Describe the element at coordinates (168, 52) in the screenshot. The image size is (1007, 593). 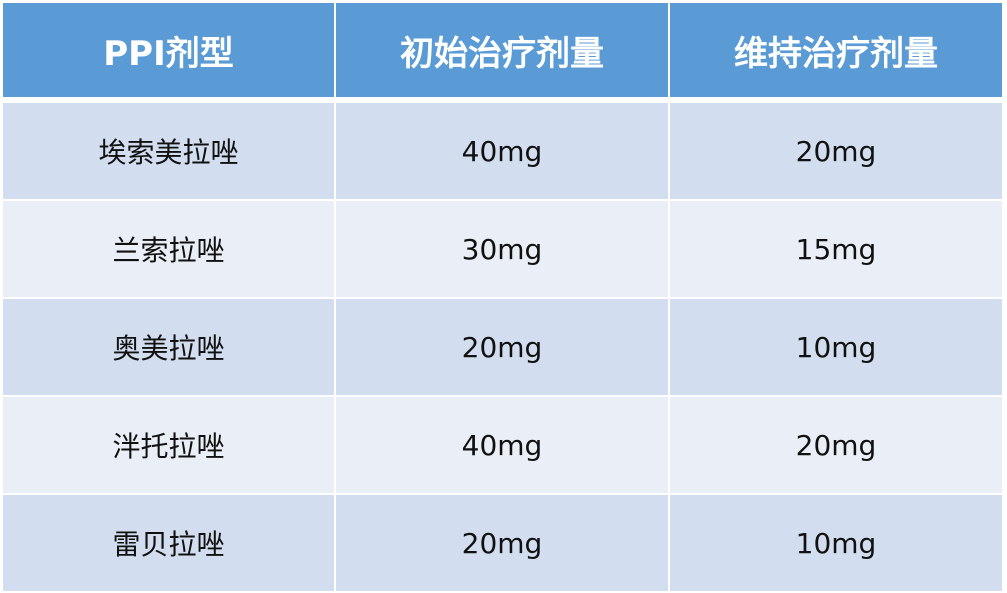
I see `header-ppi-type: PPI剂型` at that location.